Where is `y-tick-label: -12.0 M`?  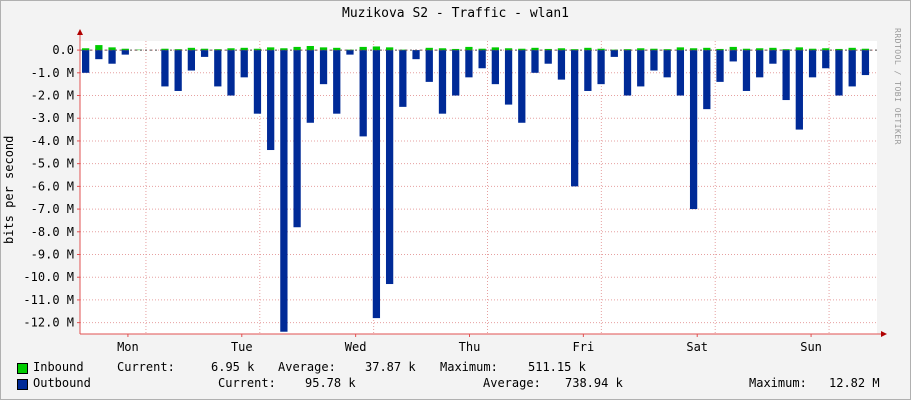 y-tick-label: -12.0 M is located at coordinates (48, 323).